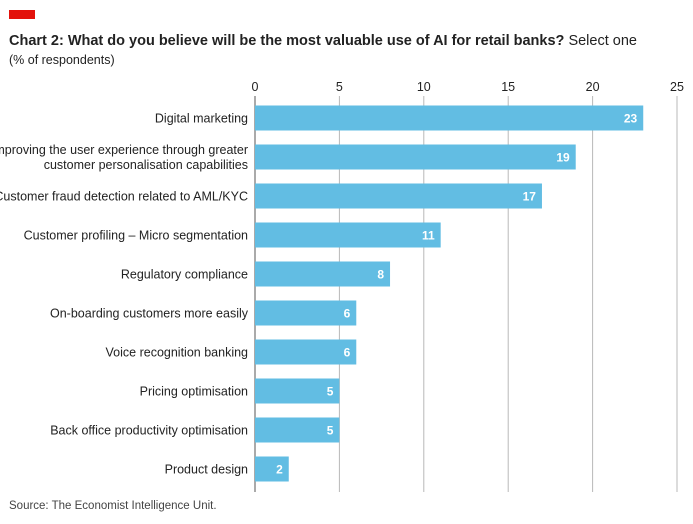 The height and width of the screenshot is (524, 693). Describe the element at coordinates (255, 87) in the screenshot. I see `x-tick-label: 0` at that location.